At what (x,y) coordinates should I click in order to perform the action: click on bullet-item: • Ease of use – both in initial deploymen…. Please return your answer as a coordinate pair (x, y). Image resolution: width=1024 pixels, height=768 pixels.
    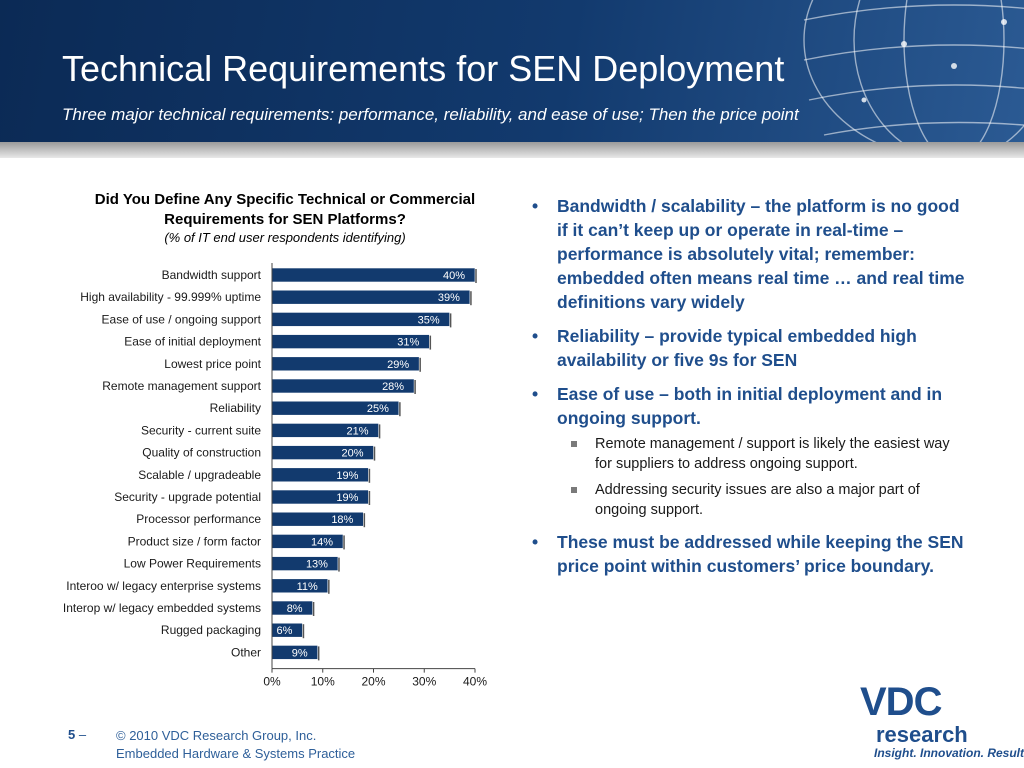
    Looking at the image, I should click on (750, 451).